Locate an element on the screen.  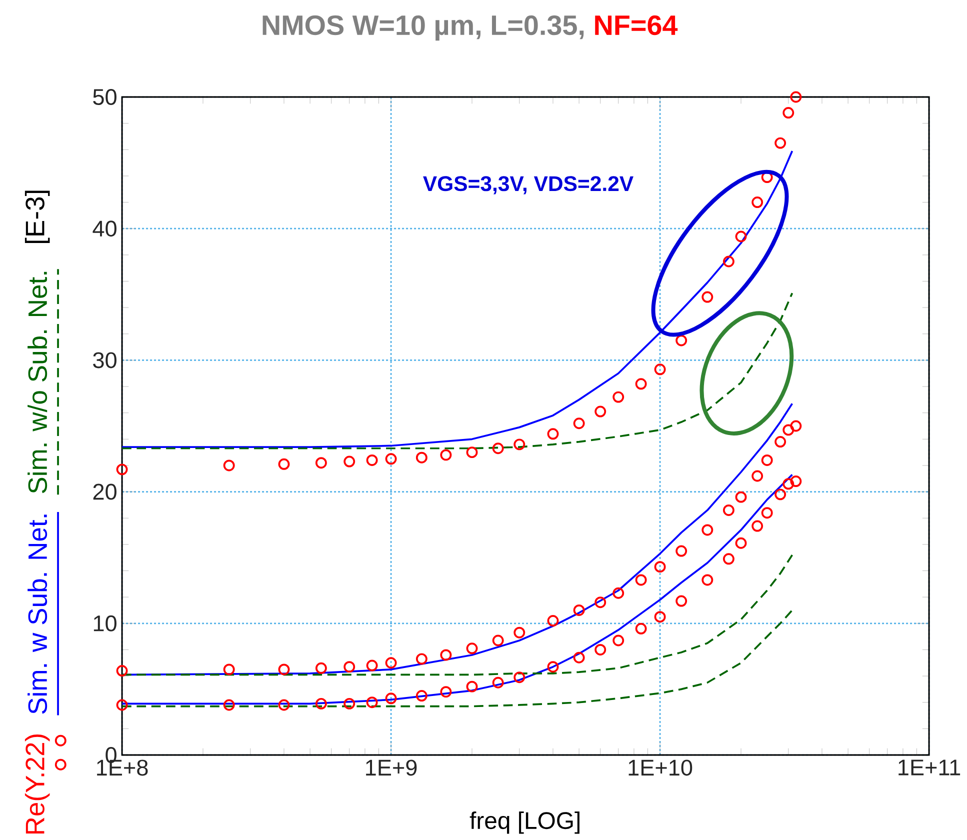
chart-title: NMOS W=10 µm, L=0.35, is located at coordinates (423, 28).